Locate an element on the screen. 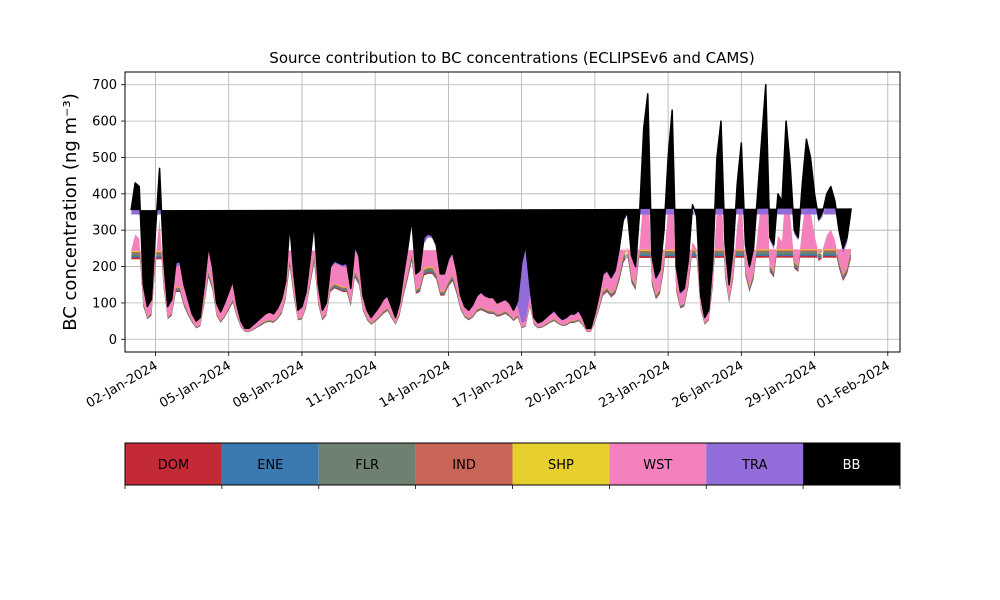 The width and height of the screenshot is (1000, 600). y-tick-label: 200 is located at coordinates (104, 267).